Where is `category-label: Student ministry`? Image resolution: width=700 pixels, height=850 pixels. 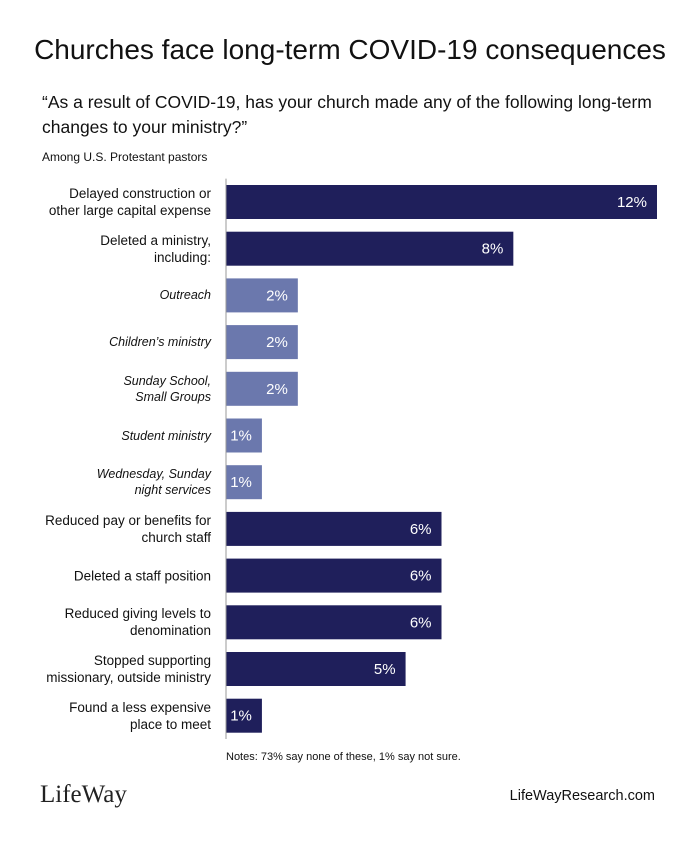 category-label: Student ministry is located at coordinates (166, 435).